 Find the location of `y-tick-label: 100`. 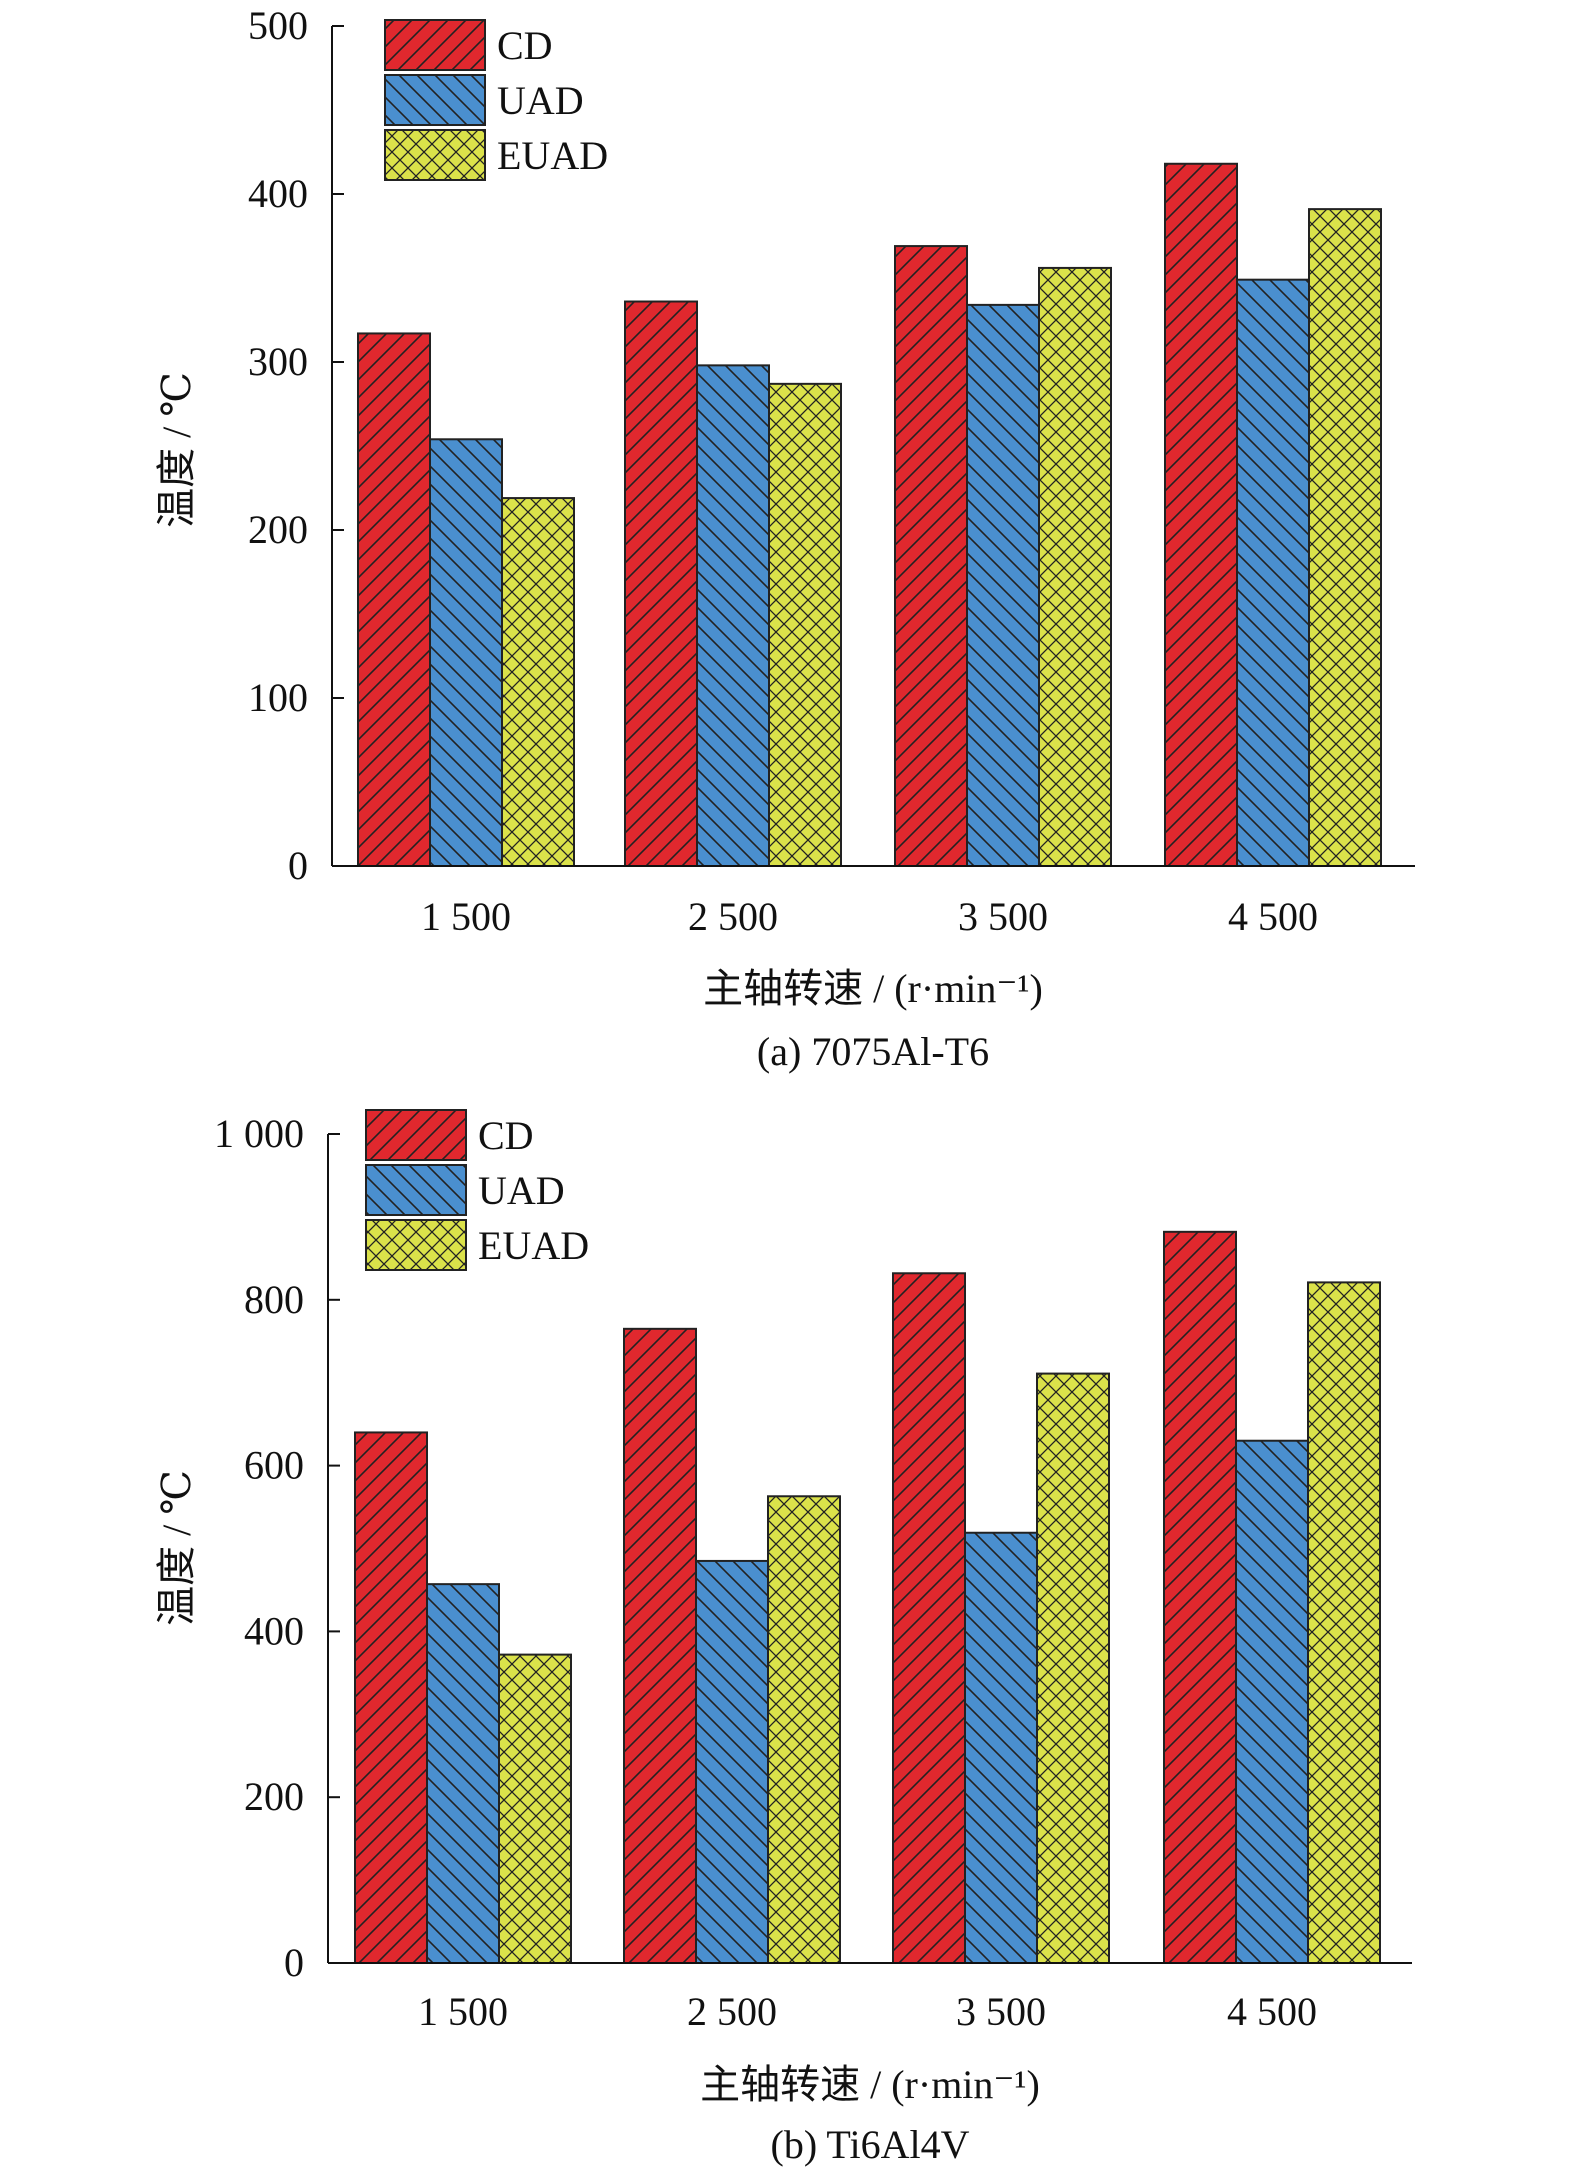

y-tick-label: 100 is located at coordinates (278, 697).